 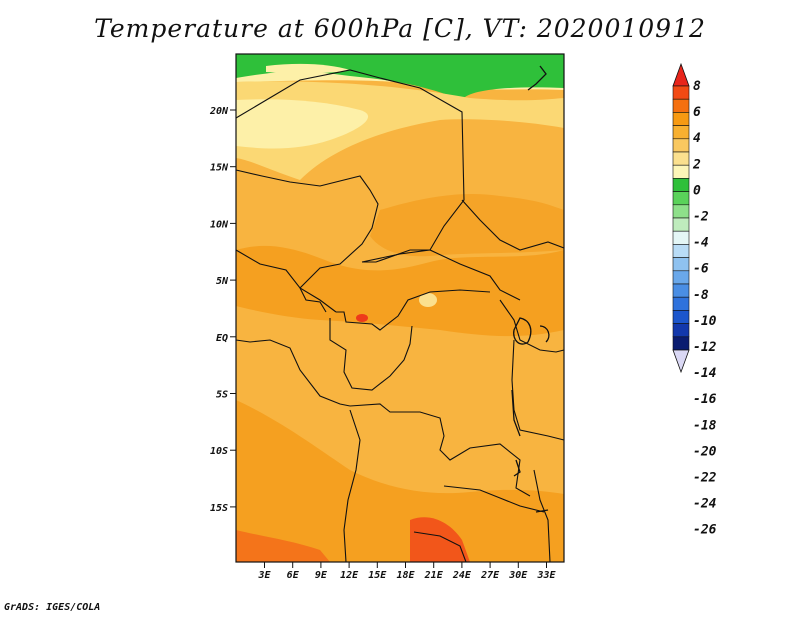 I want to click on colorbar-label: -12, so click(x=705, y=347).